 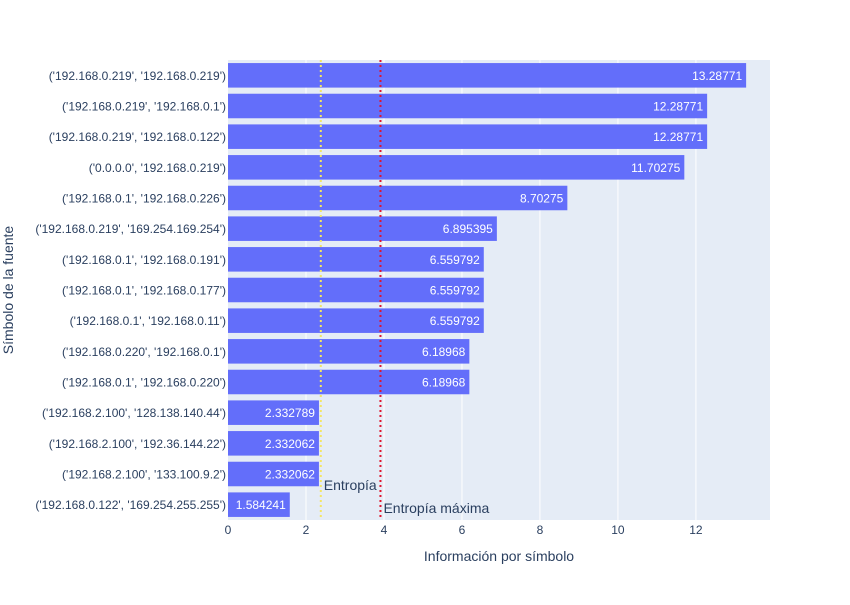 I want to click on bar-value-label: 8.70275, so click(x=542, y=199).